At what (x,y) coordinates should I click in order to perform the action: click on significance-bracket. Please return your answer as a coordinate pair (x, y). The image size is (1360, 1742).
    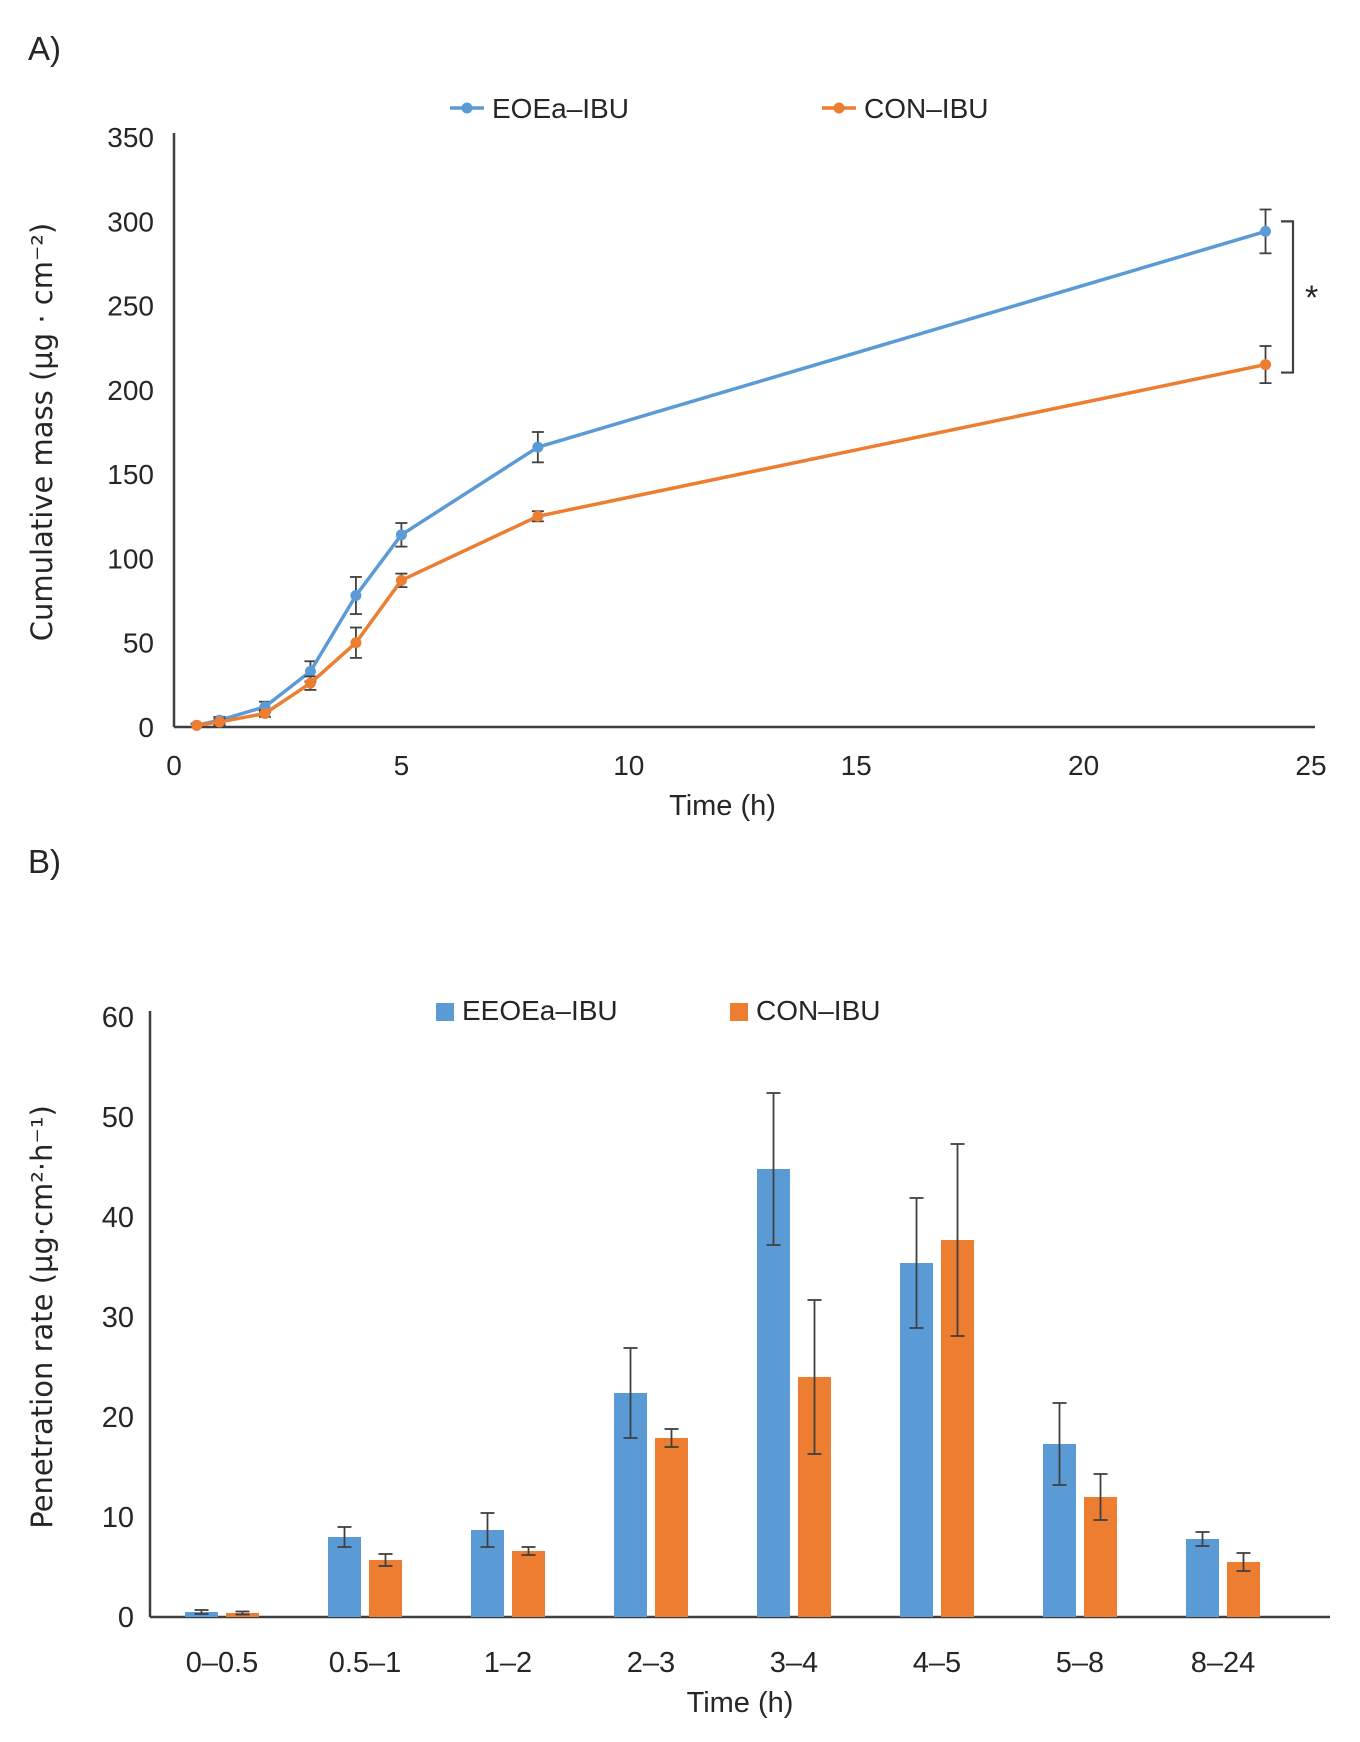
    Looking at the image, I should click on (1288, 297).